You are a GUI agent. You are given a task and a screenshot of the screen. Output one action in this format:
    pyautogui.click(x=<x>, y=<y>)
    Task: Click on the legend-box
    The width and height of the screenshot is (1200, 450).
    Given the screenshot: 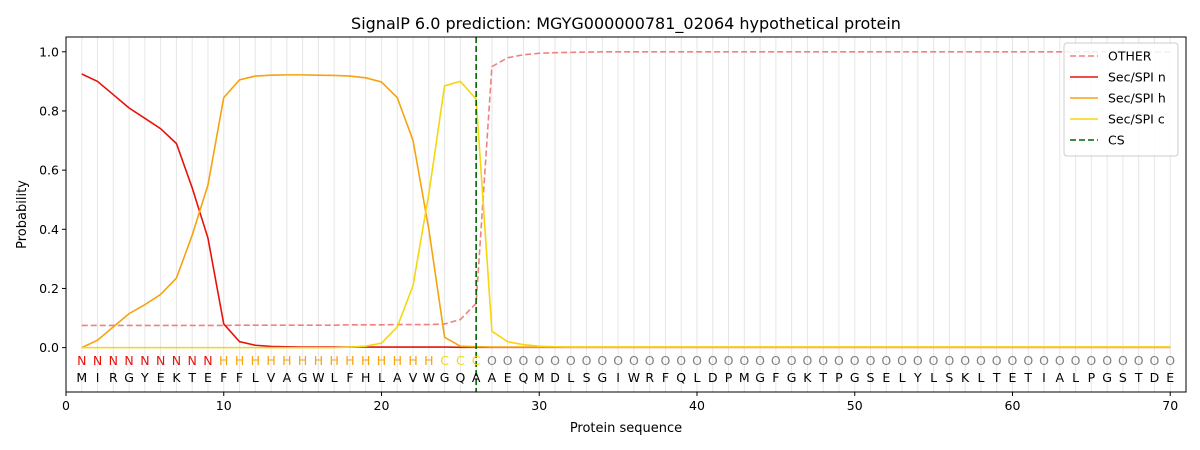 What is the action you would take?
    pyautogui.click(x=1121, y=99)
    